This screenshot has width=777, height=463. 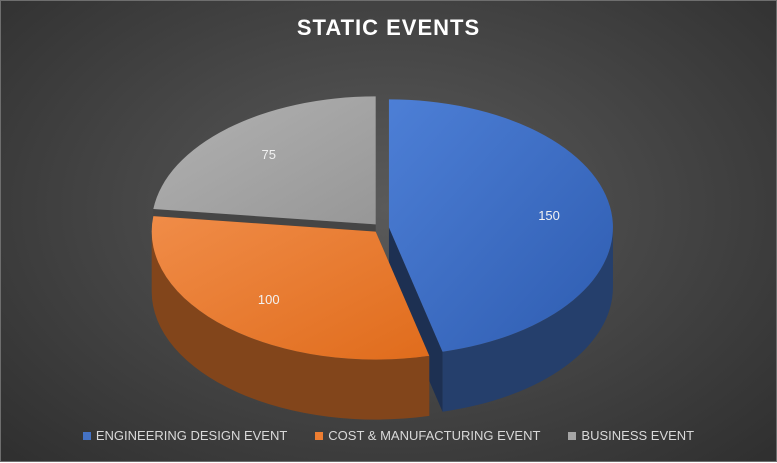 What do you see at coordinates (290, 288) in the screenshot?
I see `slice-cost-manufacturing-event` at bounding box center [290, 288].